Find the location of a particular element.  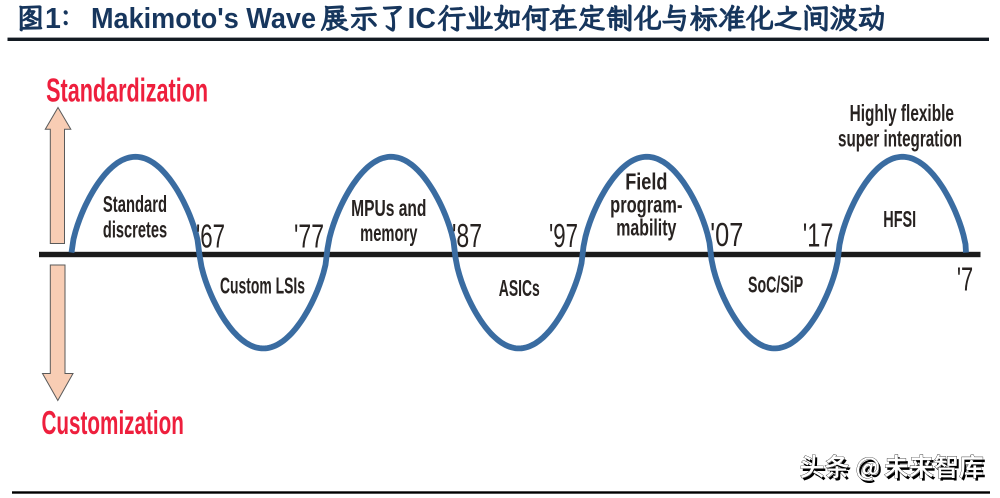

svg-text: Field is located at coordinates (646, 182).